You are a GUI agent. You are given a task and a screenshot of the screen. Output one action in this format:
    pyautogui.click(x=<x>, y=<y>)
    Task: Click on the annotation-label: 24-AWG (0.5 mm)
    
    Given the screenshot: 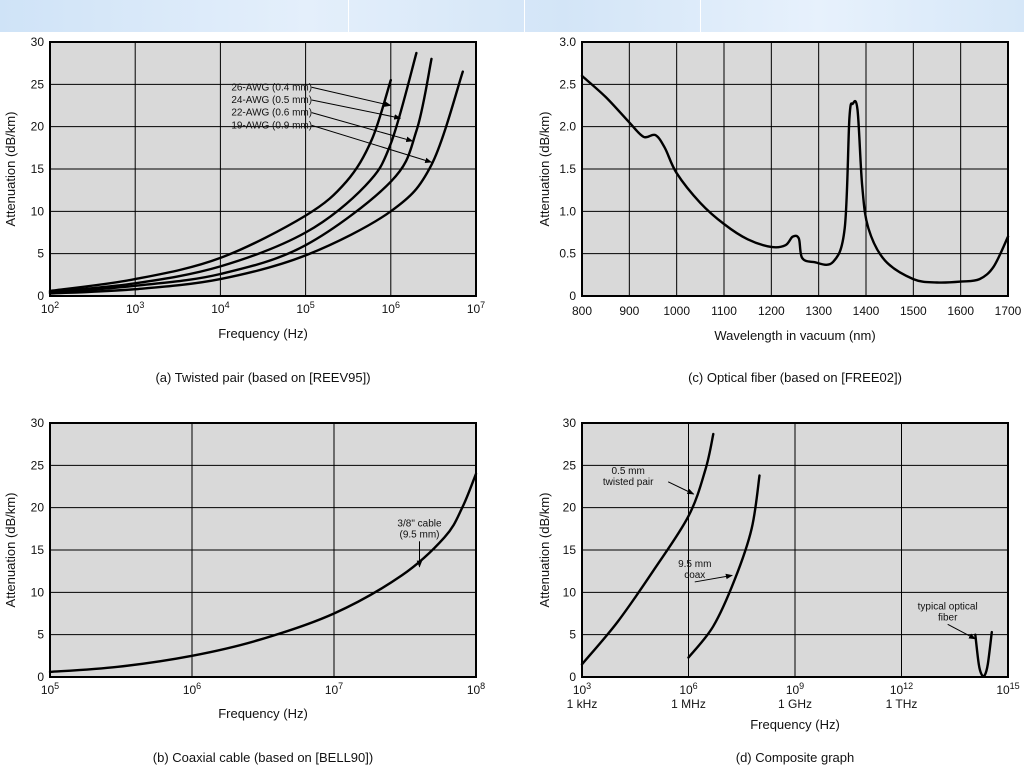 What is the action you would take?
    pyautogui.click(x=271, y=100)
    